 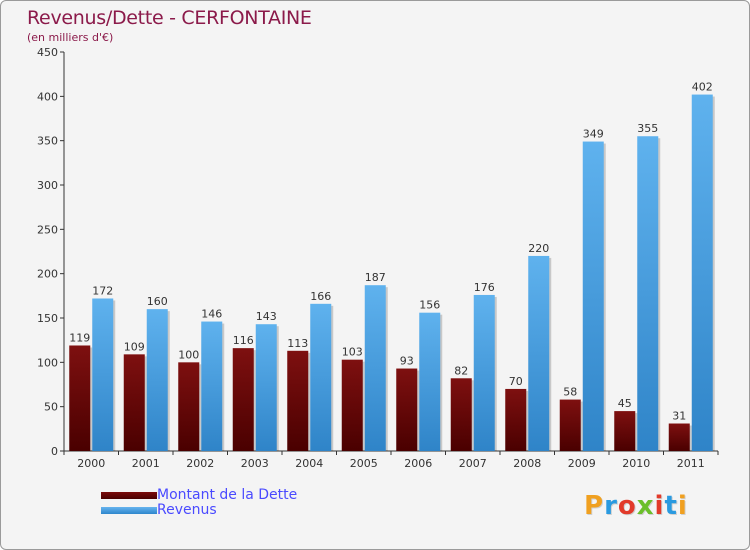 I want to click on y-tick-label: 250, so click(x=47, y=229).